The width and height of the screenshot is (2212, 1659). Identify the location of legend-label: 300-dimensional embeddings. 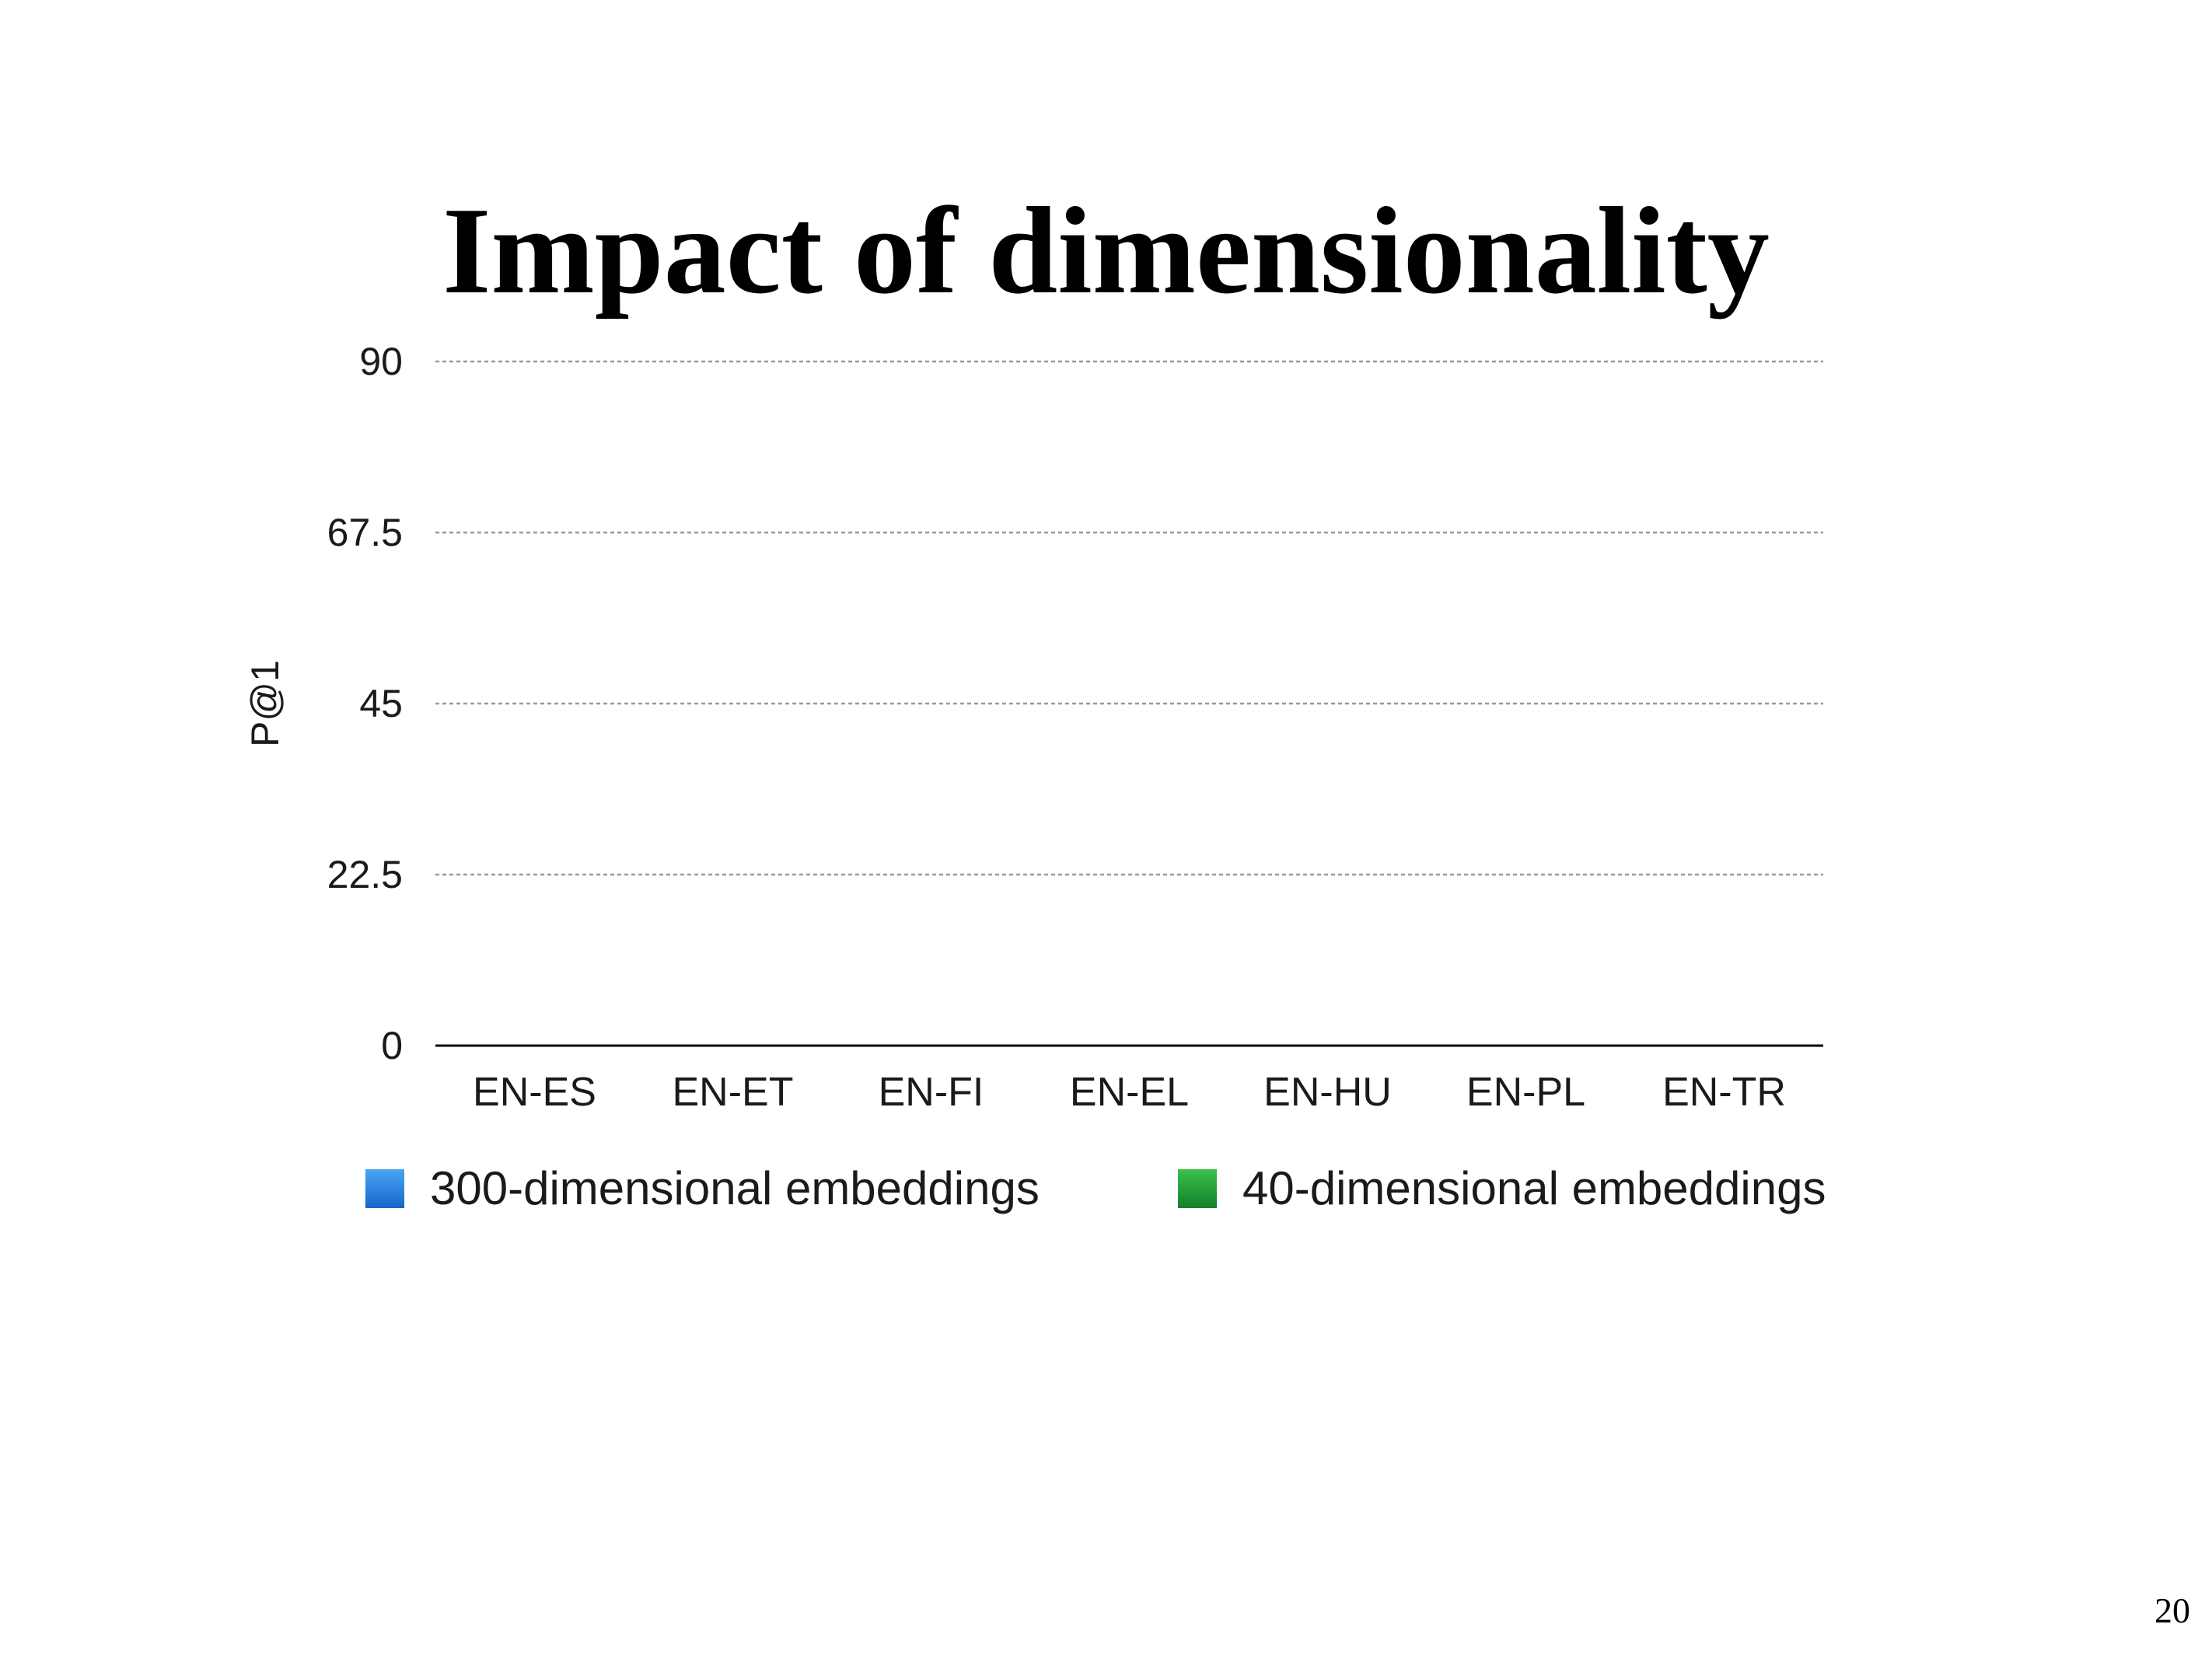
(735, 1188).